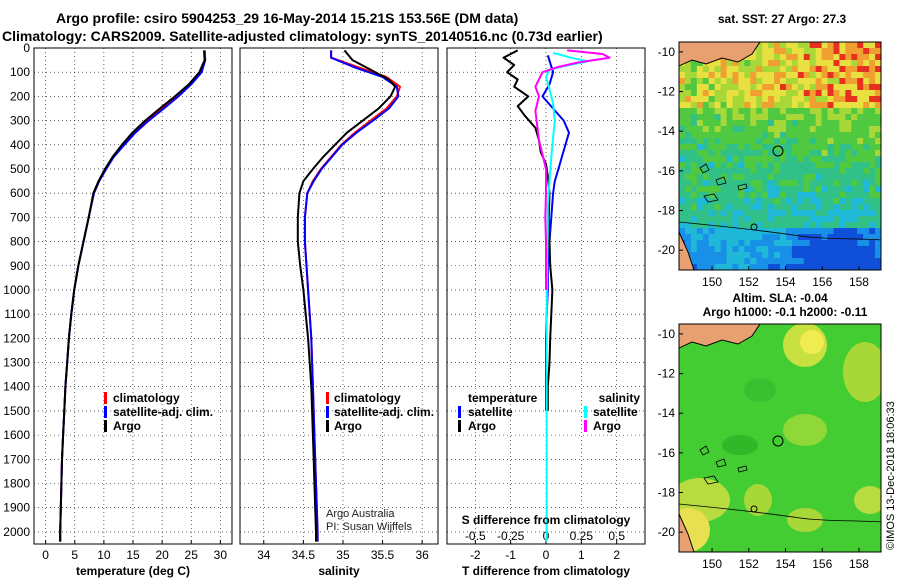  I want to click on map-lat-label: -20, so click(667, 532).